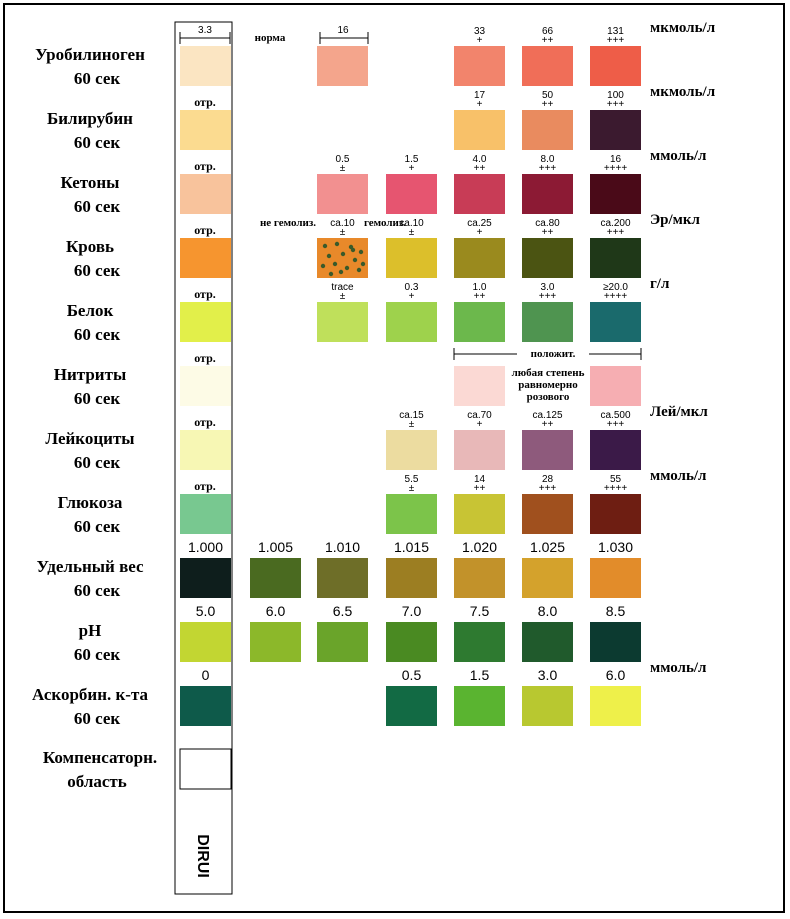 This screenshot has height=919, width=790. Describe the element at coordinates (343, 296) in the screenshot. I see `swatch-sign-label: ±` at that location.